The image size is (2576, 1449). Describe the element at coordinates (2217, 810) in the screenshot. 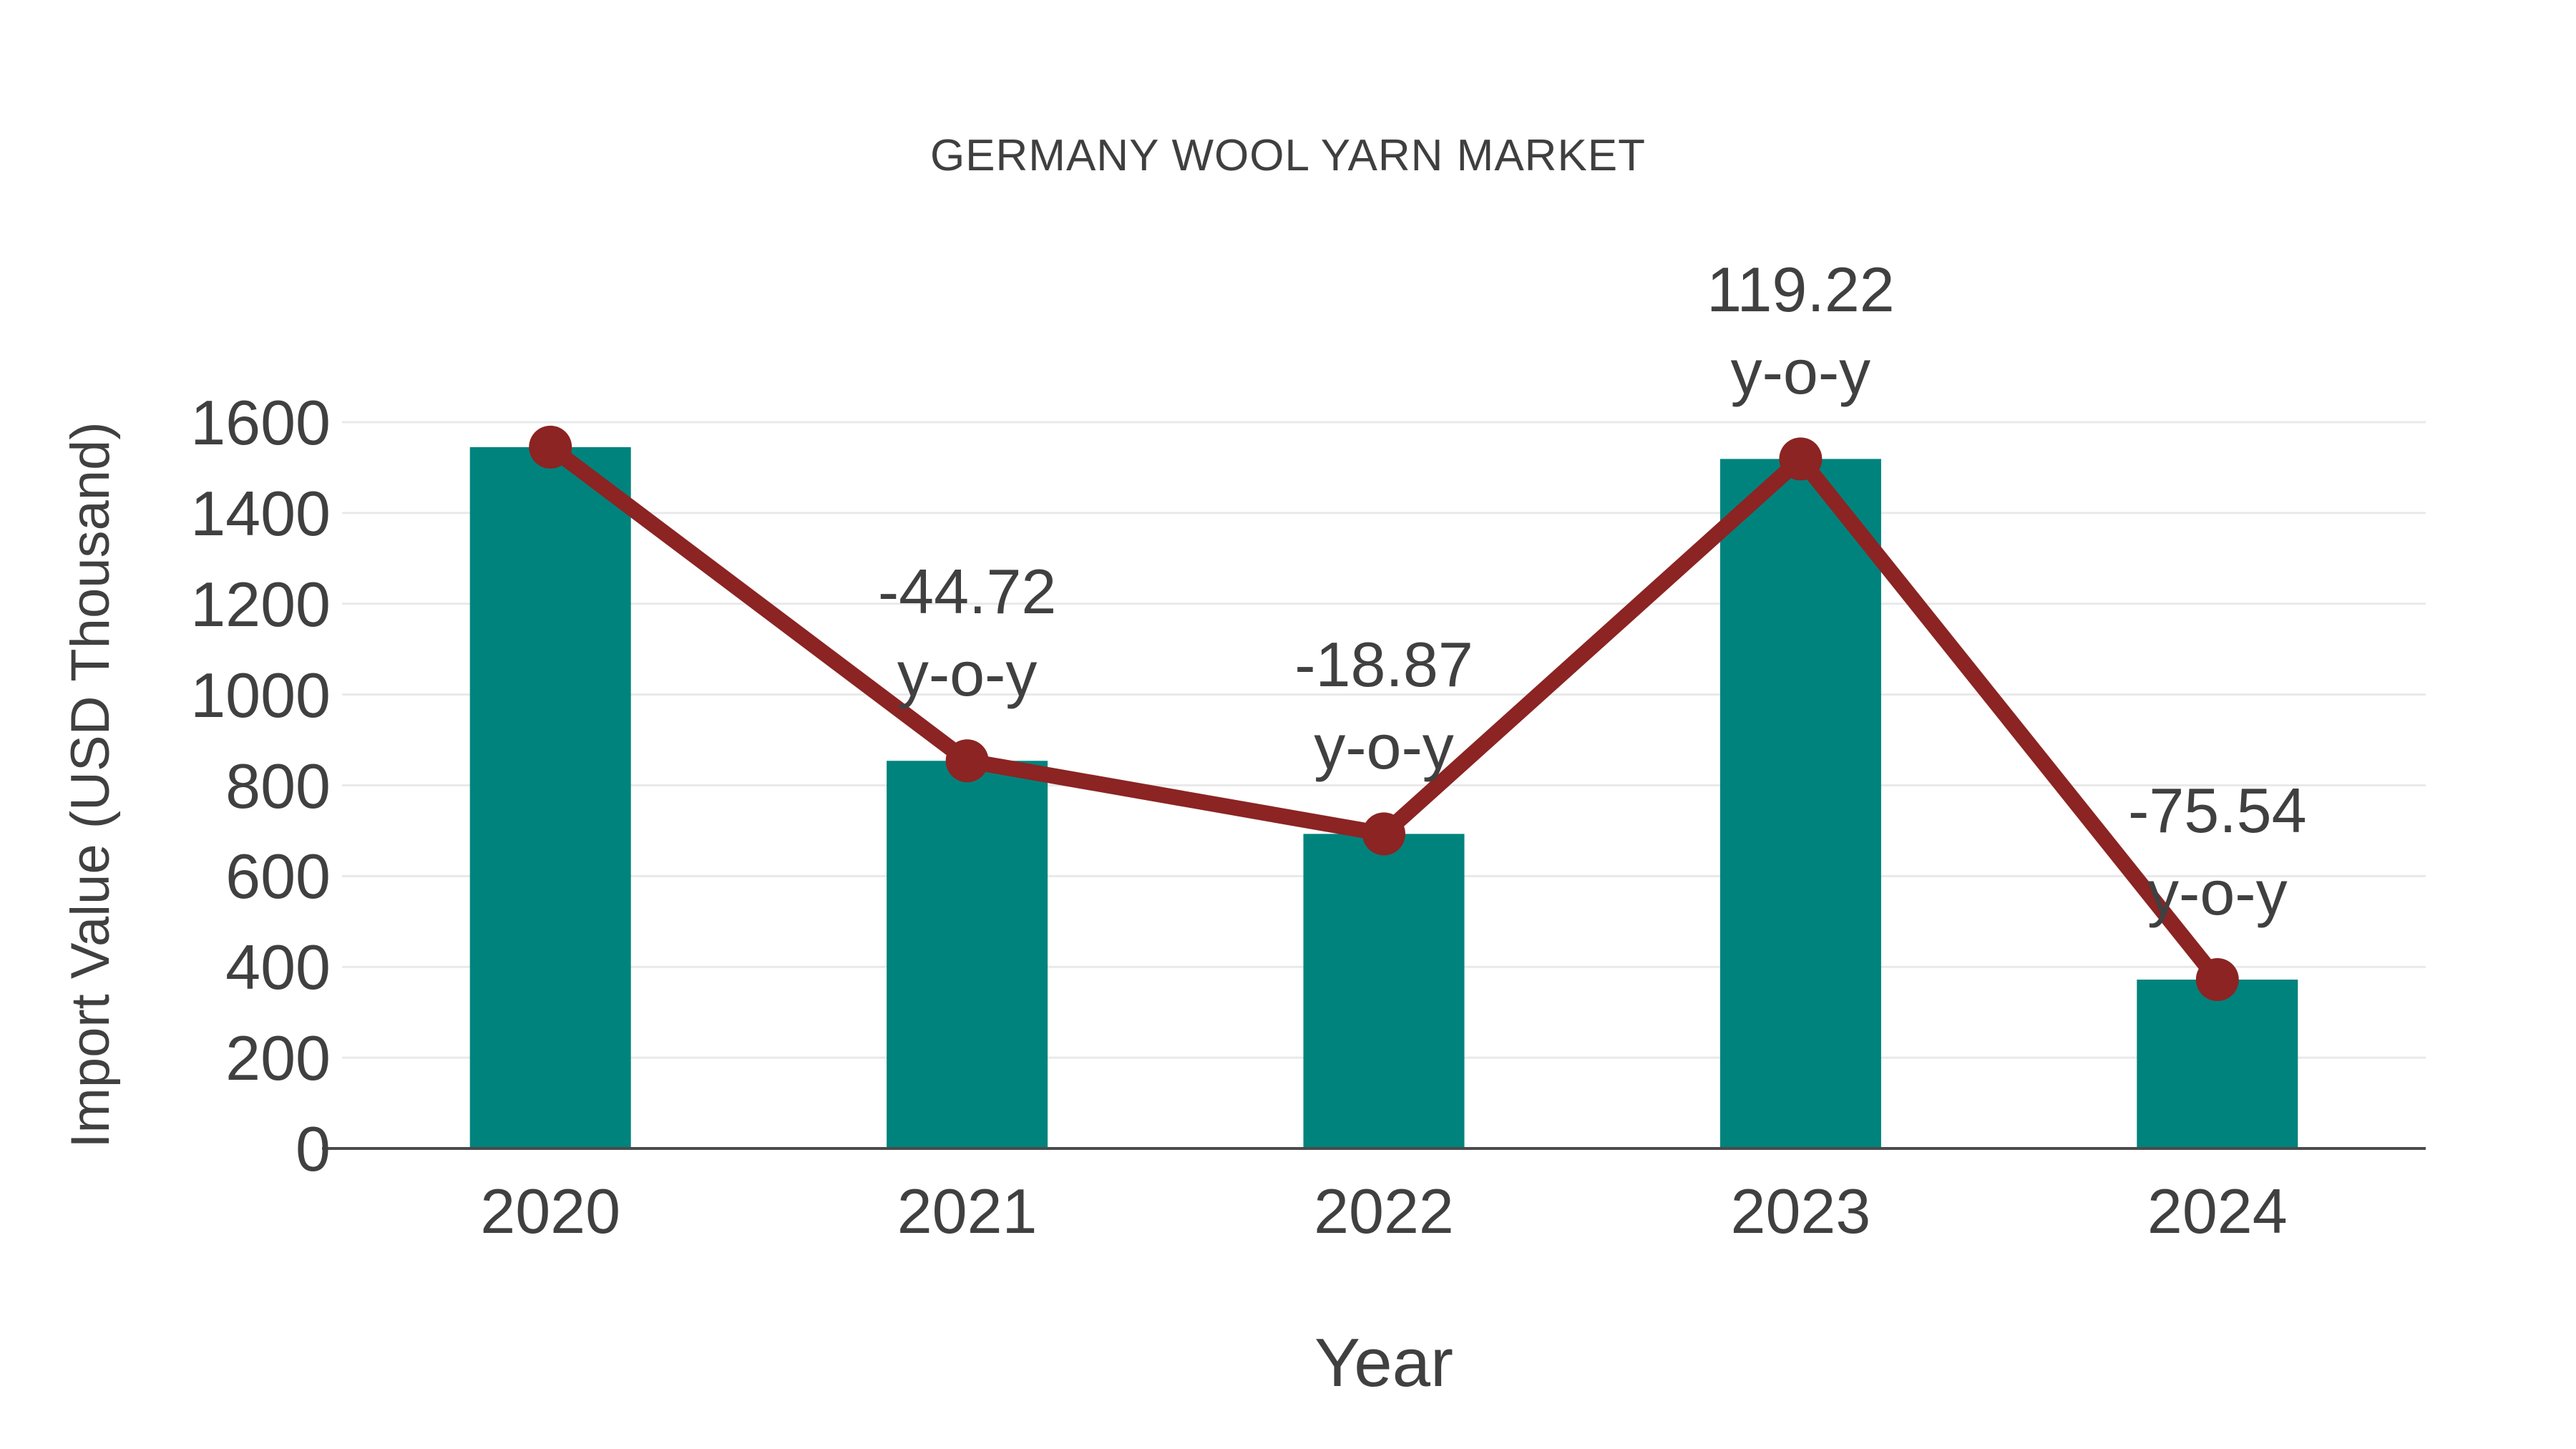

I see `annotation-value-2024: -75.54` at that location.